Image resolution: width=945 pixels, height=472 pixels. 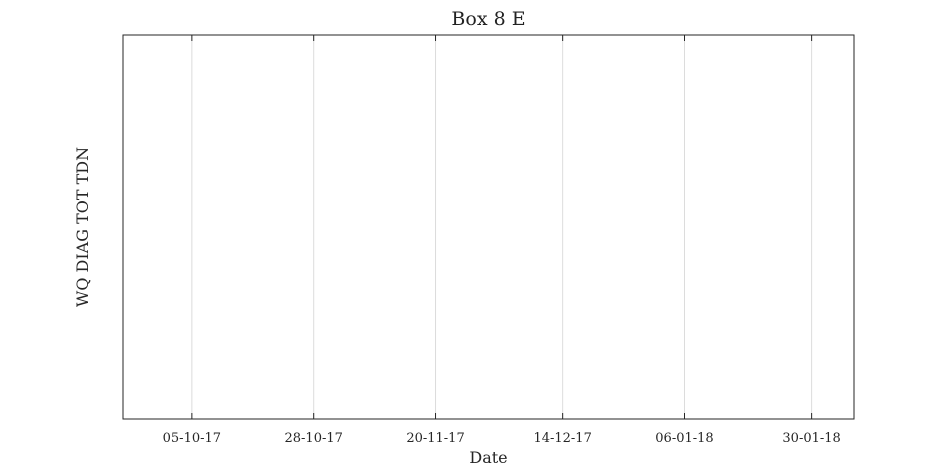 I want to click on chart-title: Box 8 E, so click(x=488, y=19).